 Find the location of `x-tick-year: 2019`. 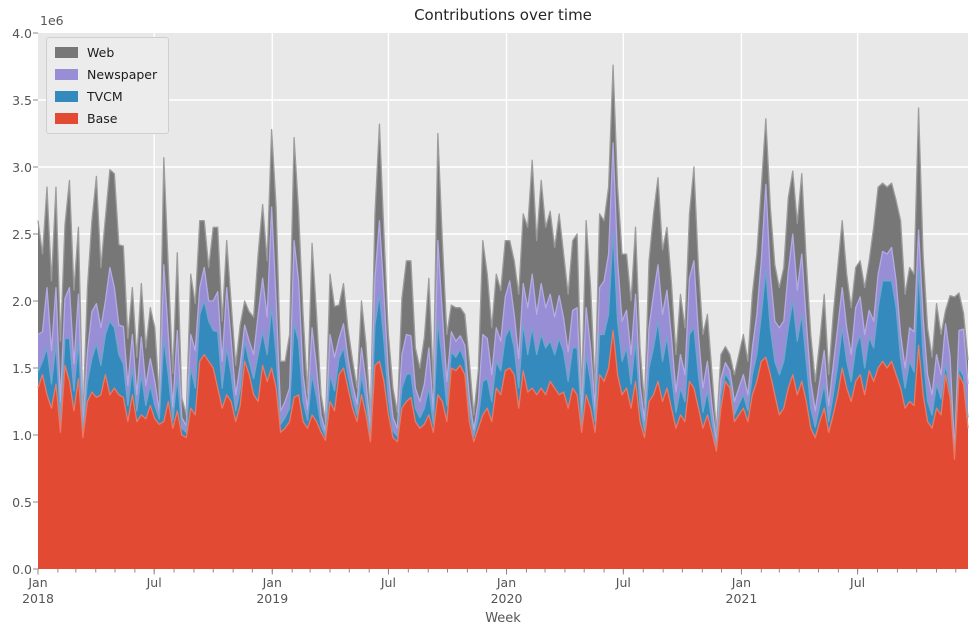

x-tick-year: 2019 is located at coordinates (272, 598).